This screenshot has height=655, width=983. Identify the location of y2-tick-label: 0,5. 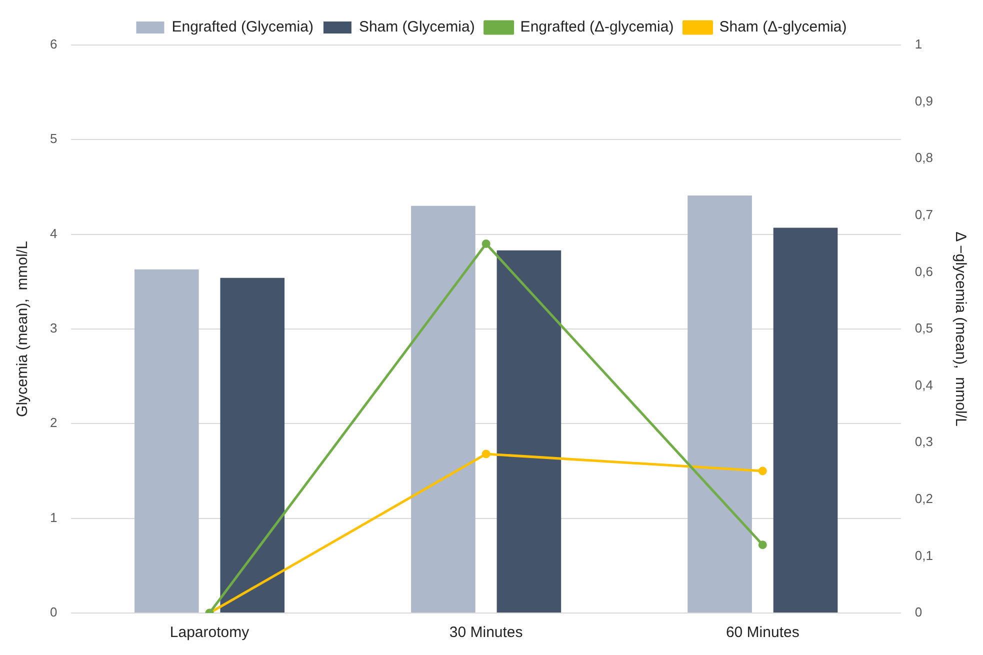
(924, 328).